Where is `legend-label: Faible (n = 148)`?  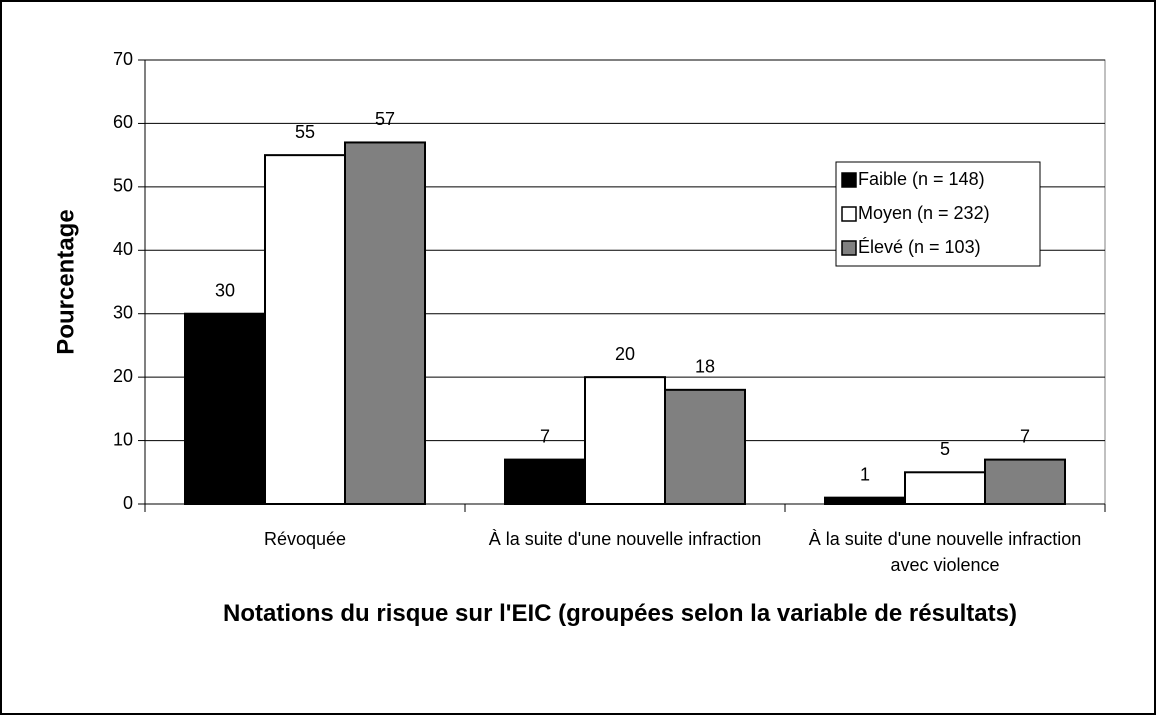
legend-label: Faible (n = 148) is located at coordinates (921, 179).